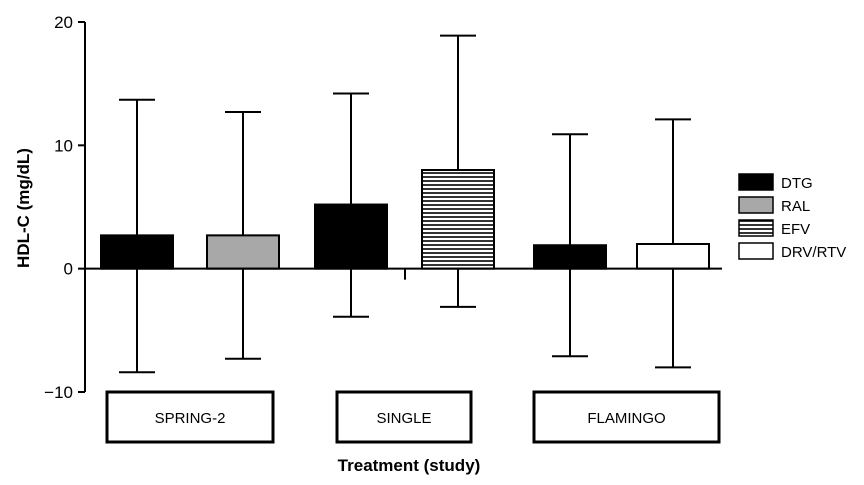 This screenshot has height=485, width=864. Describe the element at coordinates (797, 183) in the screenshot. I see `legend-label-dtg: DTG` at that location.